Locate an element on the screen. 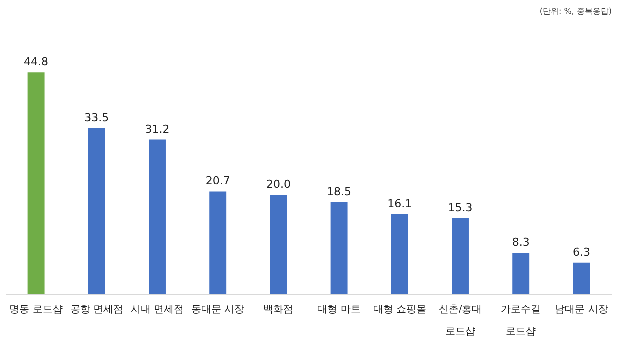 The height and width of the screenshot is (350, 630). x-tick-label: 백화점 is located at coordinates (279, 310).